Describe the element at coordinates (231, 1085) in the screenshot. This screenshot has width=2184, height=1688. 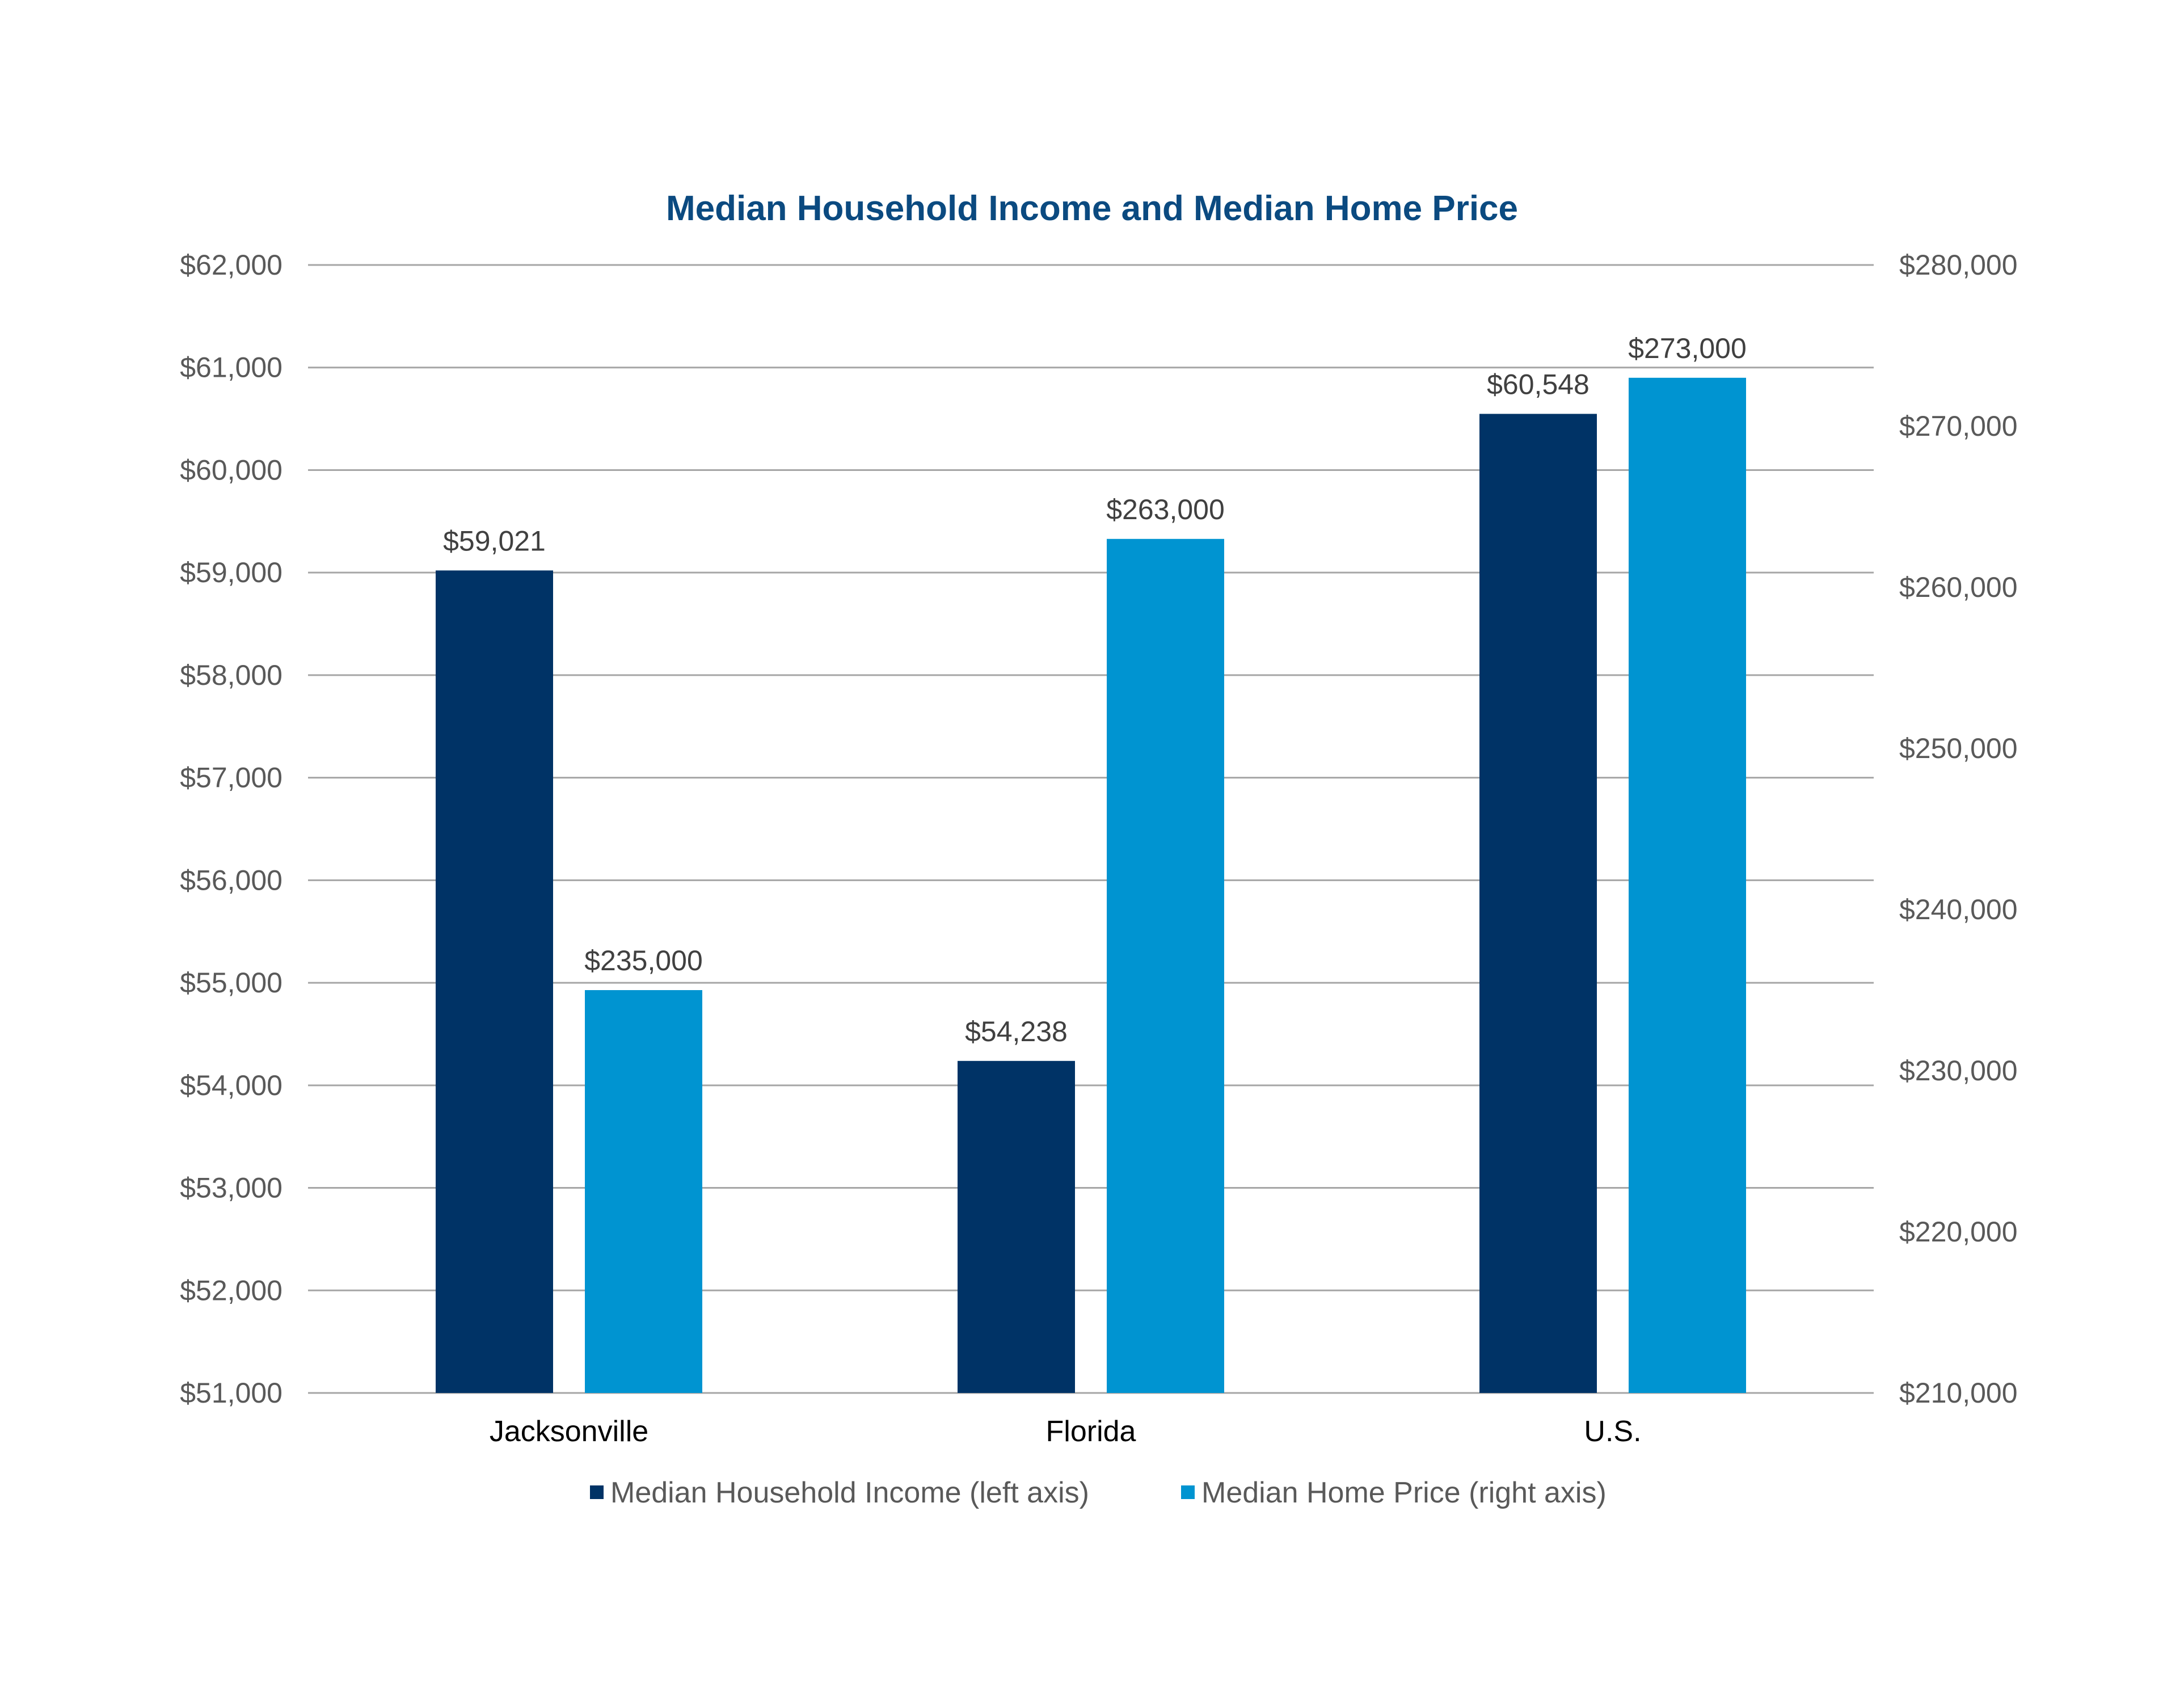
I see `left-tick-label: $54,000` at that location.